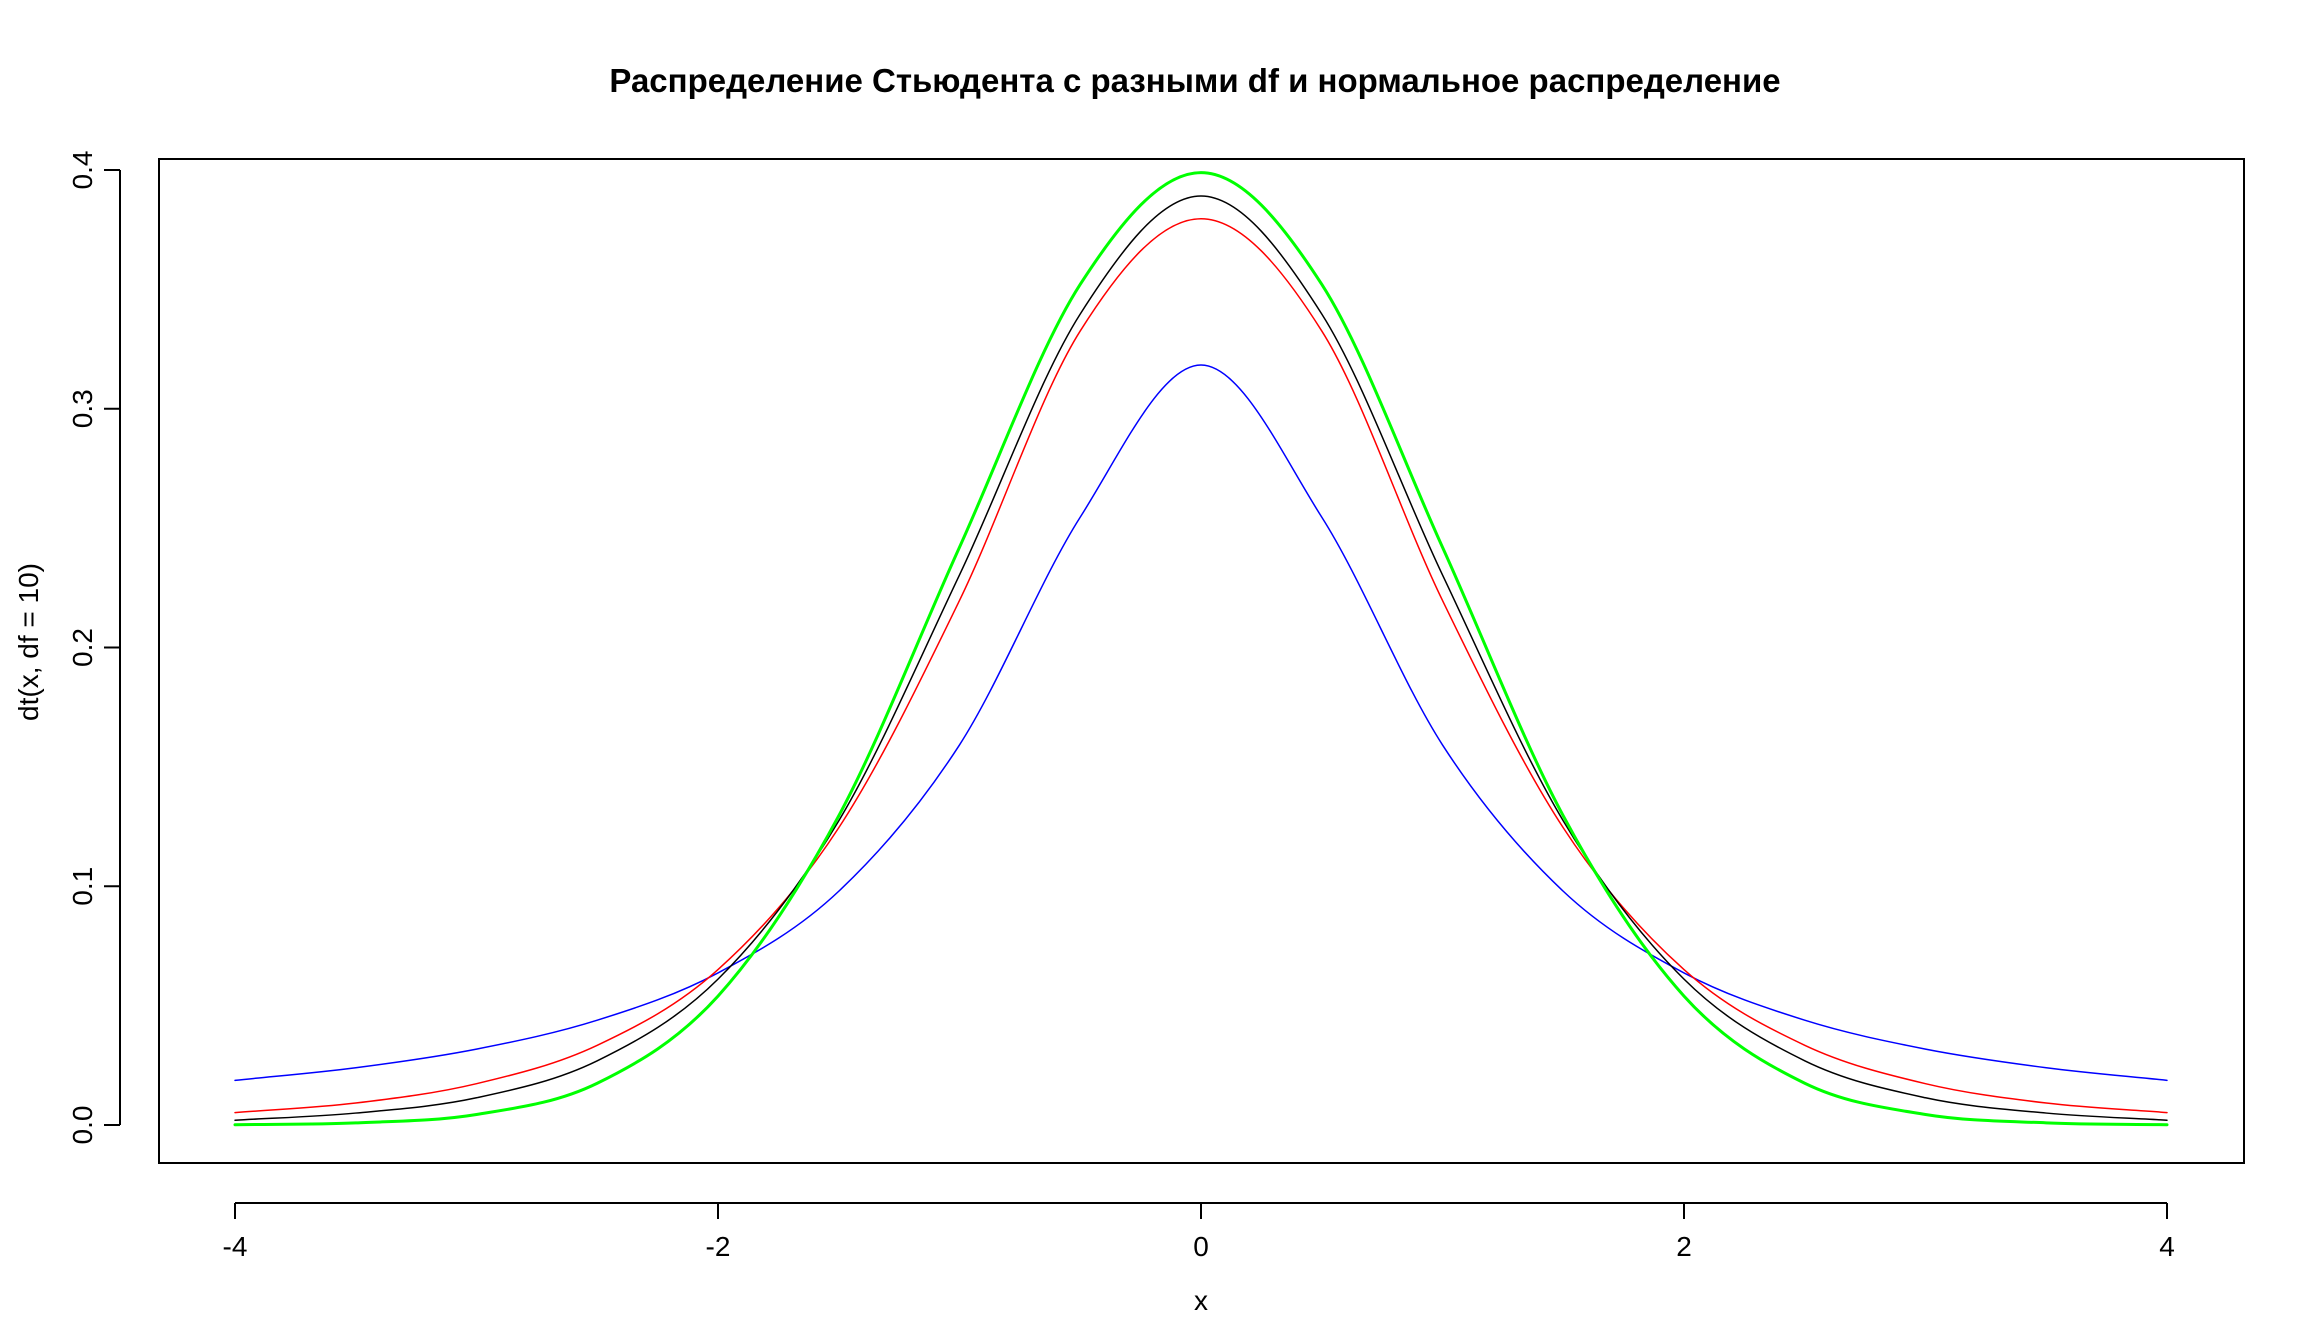  What do you see at coordinates (82, 1125) in the screenshot?
I see `y-tick-label: 0.0` at bounding box center [82, 1125].